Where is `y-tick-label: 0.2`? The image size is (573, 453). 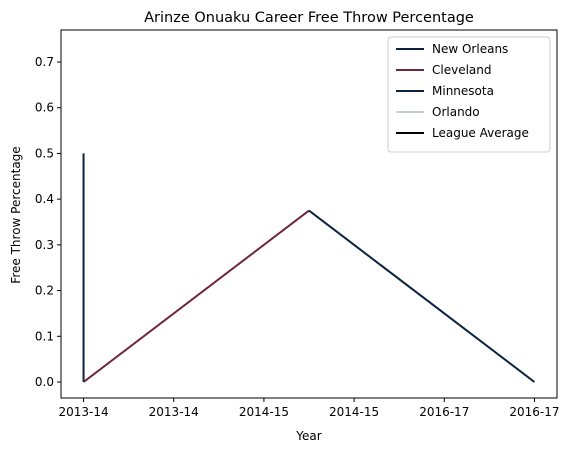 y-tick-label: 0.2 is located at coordinates (44, 291).